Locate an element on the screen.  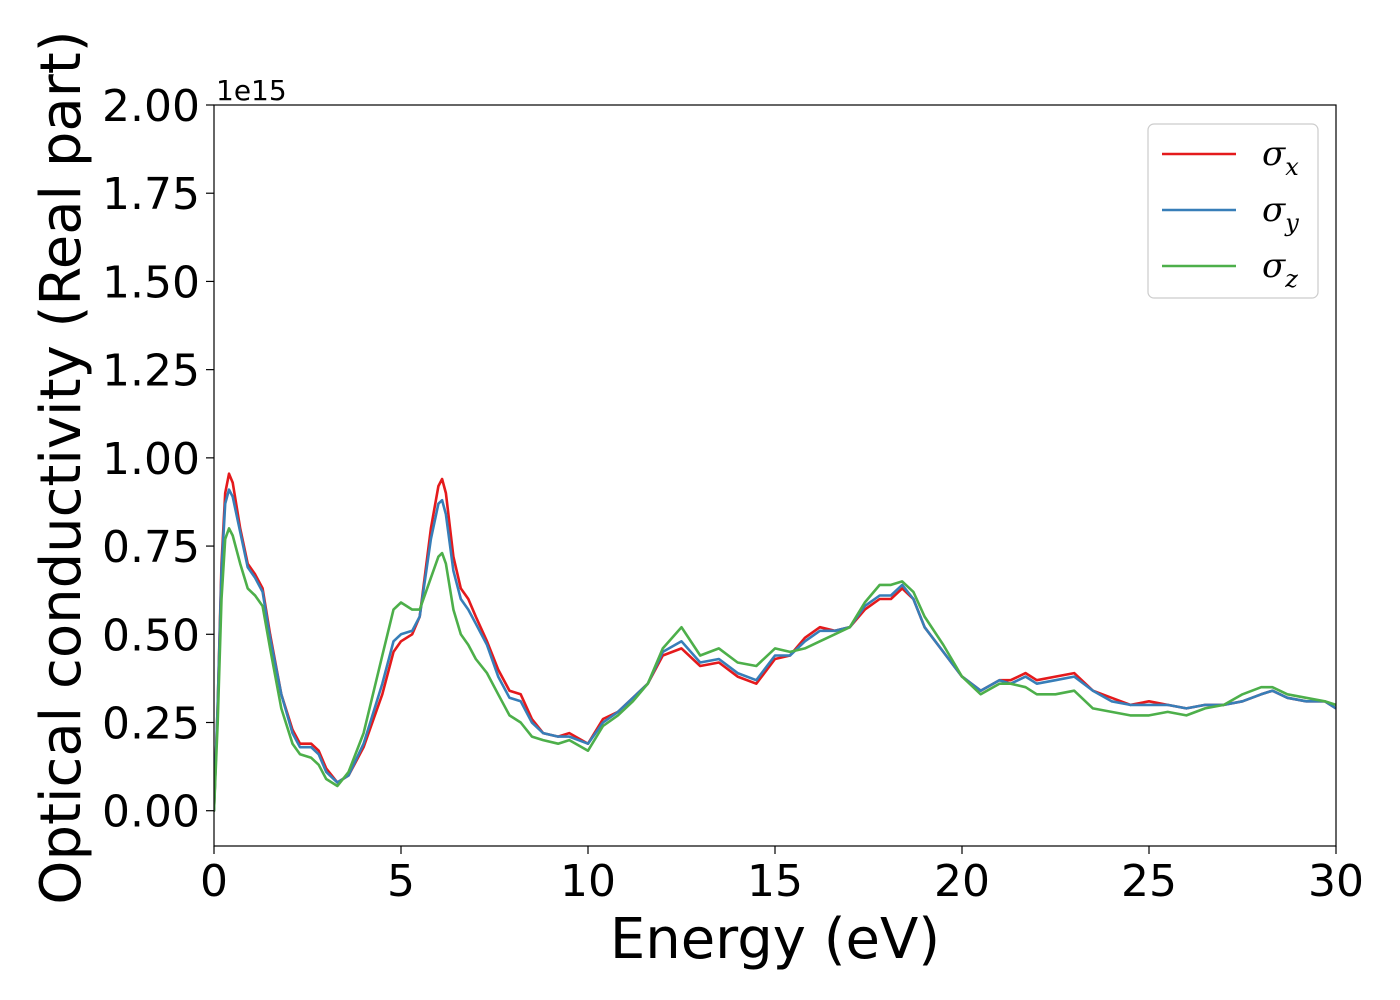
y-tick-label: 1.75 is located at coordinates (151, 194).